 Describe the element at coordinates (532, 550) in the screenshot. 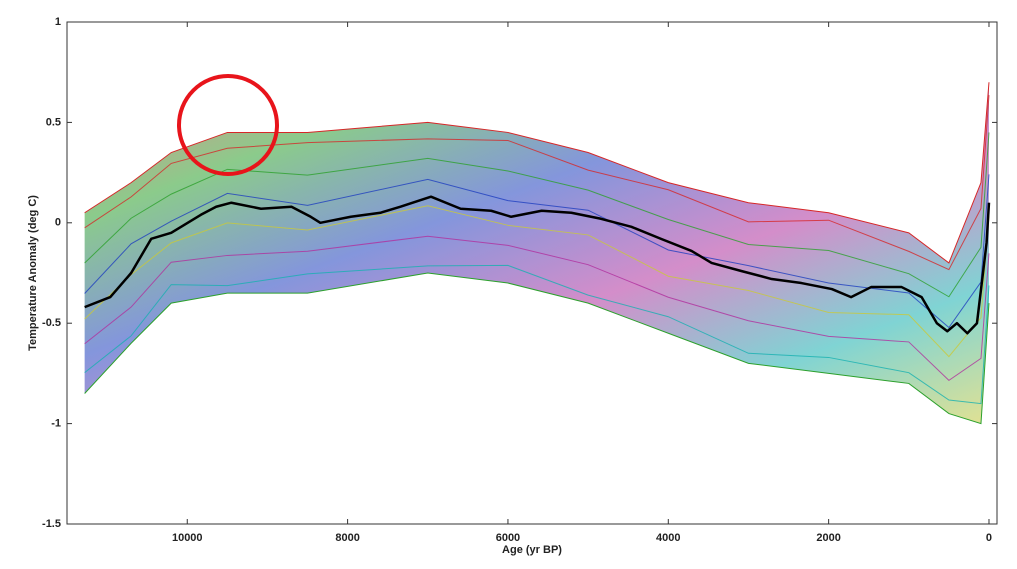

I see `x-axis-label: Age (yr BP)` at that location.